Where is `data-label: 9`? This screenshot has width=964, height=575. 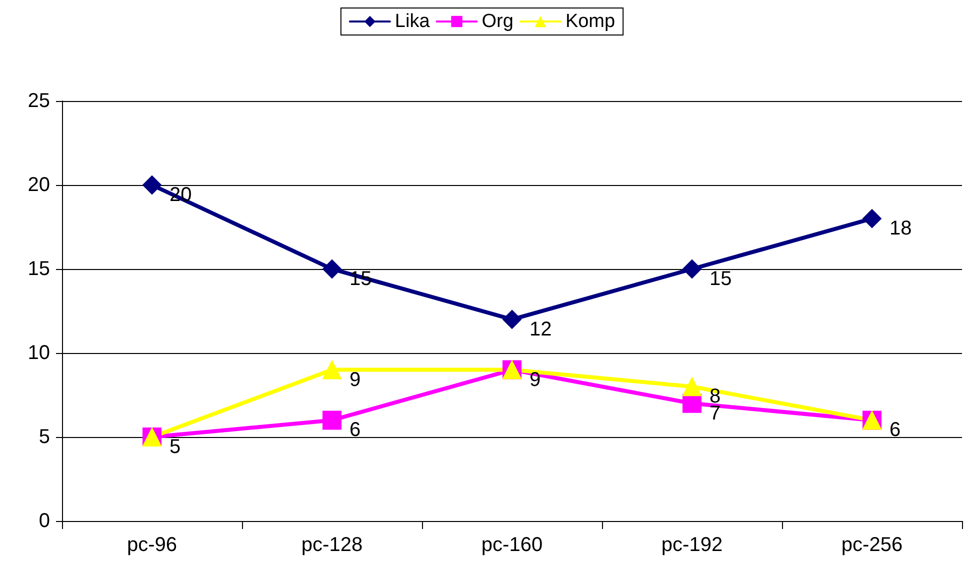
data-label: 9 is located at coordinates (355, 379).